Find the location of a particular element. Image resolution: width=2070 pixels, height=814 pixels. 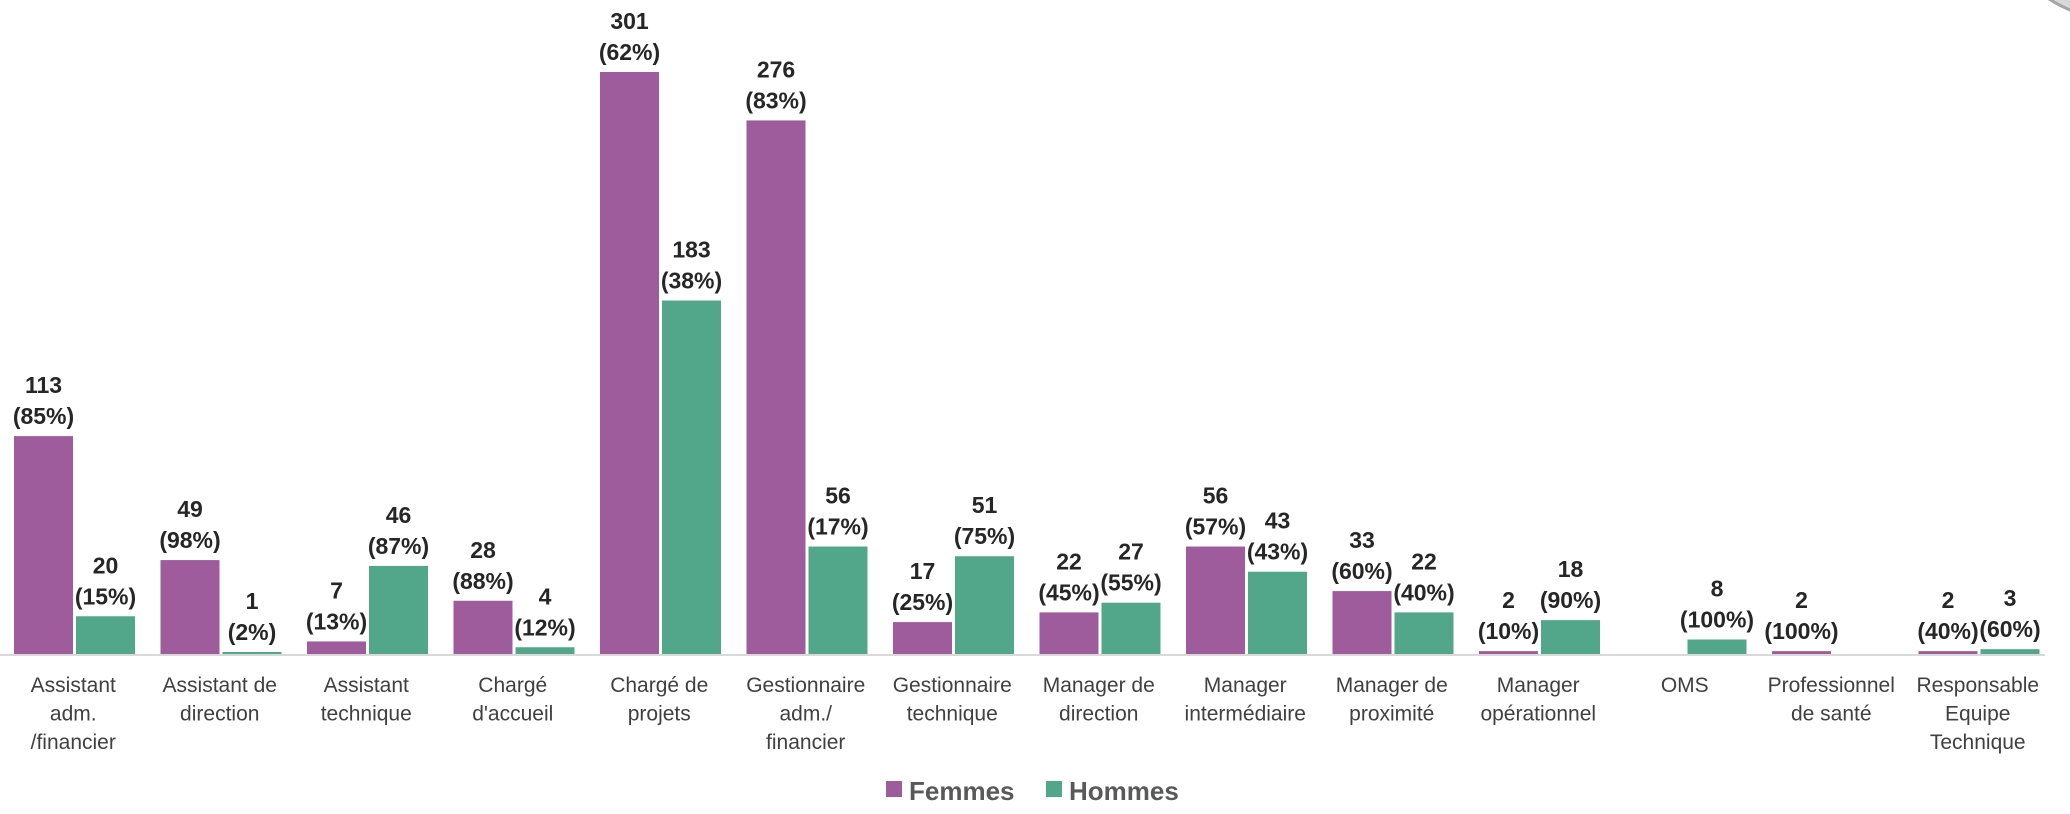

percent-label-hommes-13: (60%) is located at coordinates (2009, 629).